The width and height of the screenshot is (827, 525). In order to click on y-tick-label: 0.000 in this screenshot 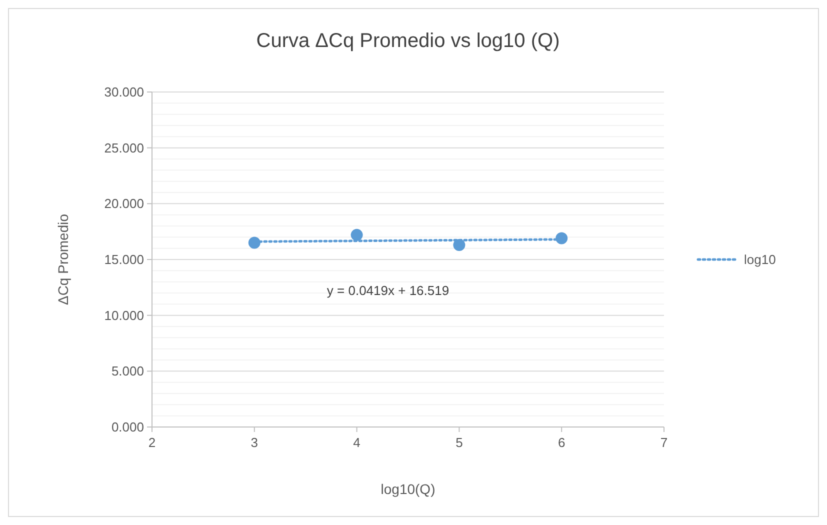, I will do `click(127, 427)`.